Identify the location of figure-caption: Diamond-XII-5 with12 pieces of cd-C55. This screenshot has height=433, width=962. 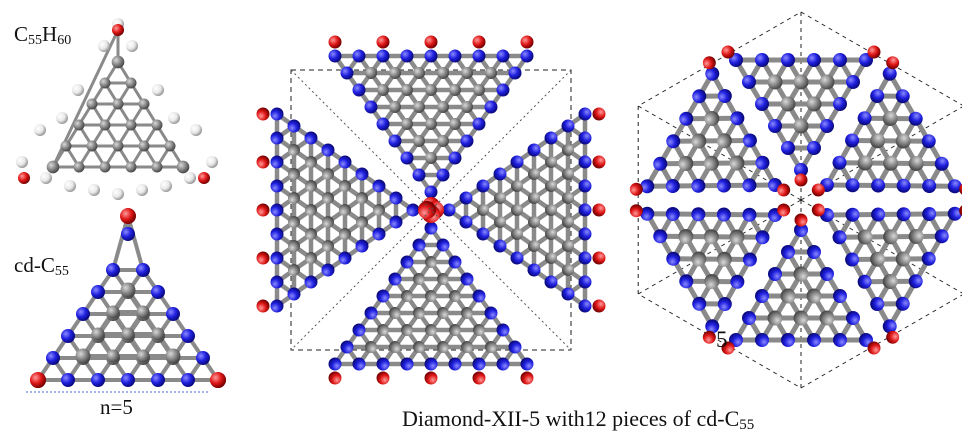
(578, 419).